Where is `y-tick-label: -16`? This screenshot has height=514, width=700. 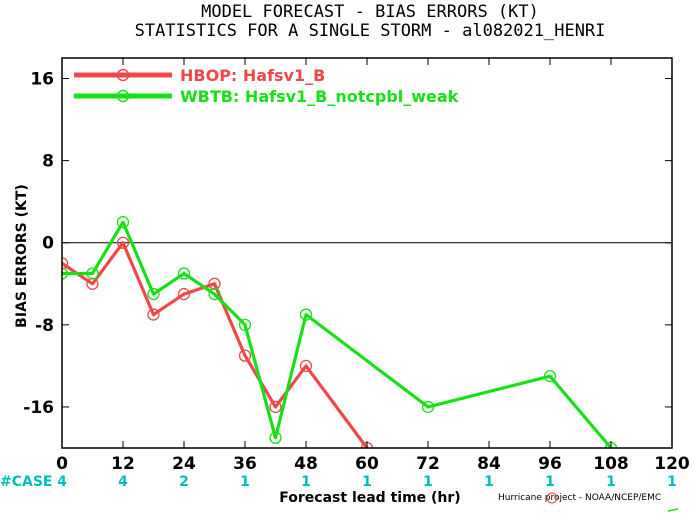 y-tick-label: -16 is located at coordinates (38, 408).